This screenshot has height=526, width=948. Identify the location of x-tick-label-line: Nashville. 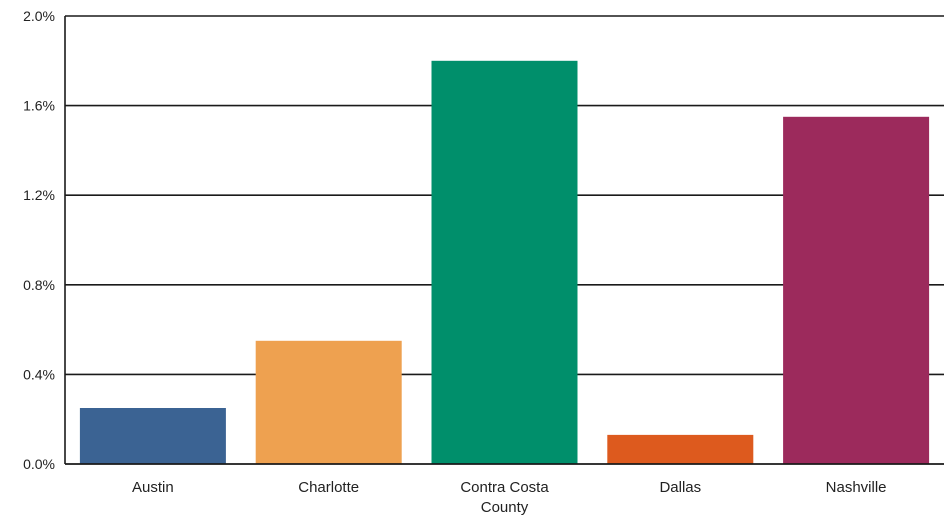
(856, 487).